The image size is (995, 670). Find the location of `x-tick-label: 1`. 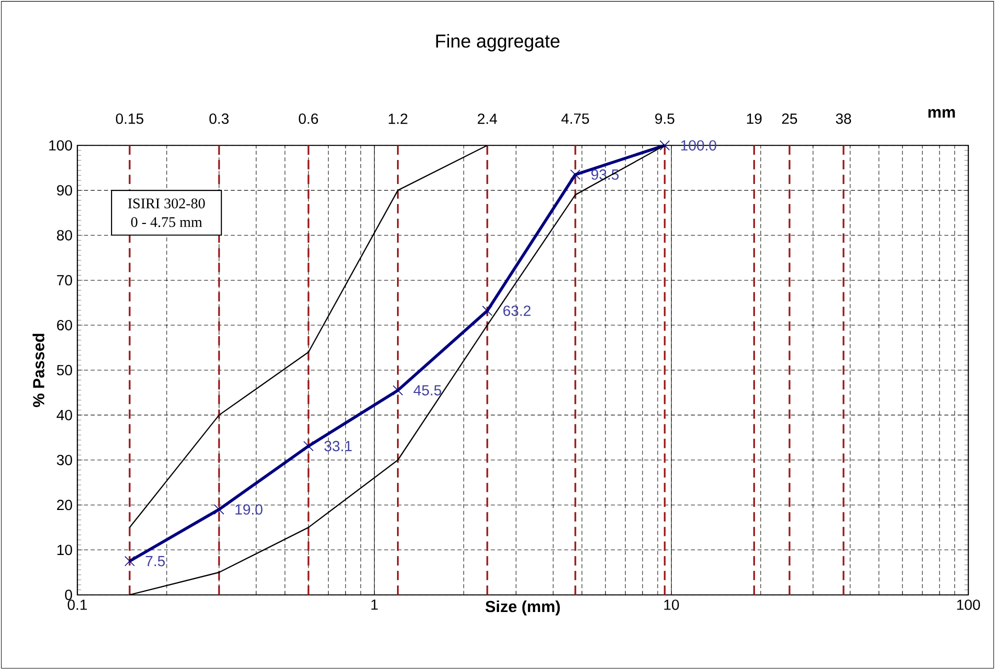

x-tick-label: 1 is located at coordinates (374, 605).